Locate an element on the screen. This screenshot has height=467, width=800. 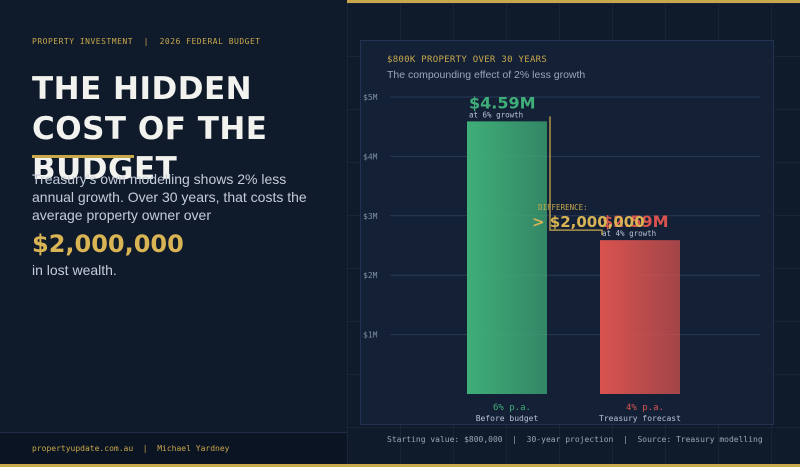
footer: propertyupdate.com.au | Michael Yardney is located at coordinates (173, 449).